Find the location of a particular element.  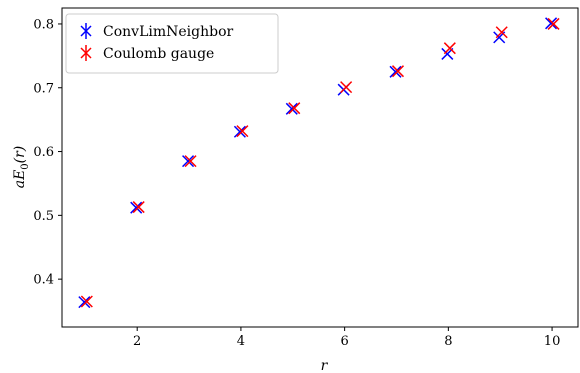

x-tick-label: 4 is located at coordinates (241, 341).